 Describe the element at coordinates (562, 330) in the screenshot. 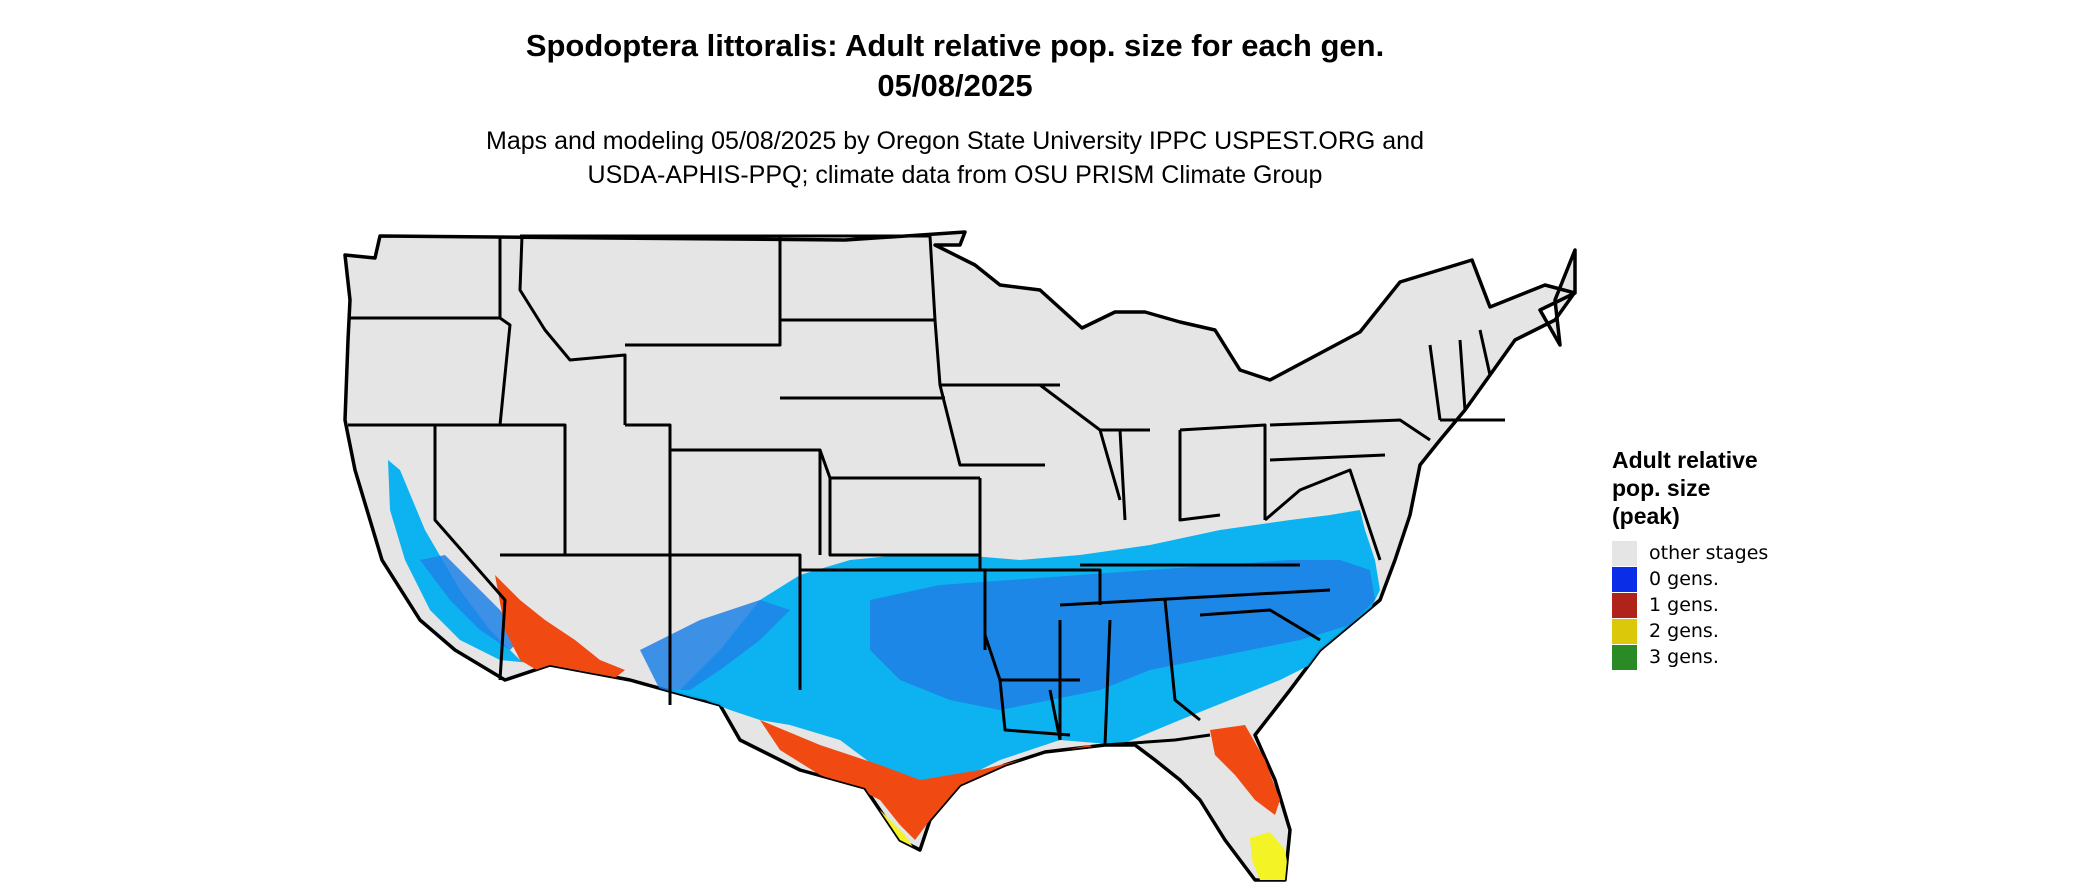

I see `border-id` at that location.